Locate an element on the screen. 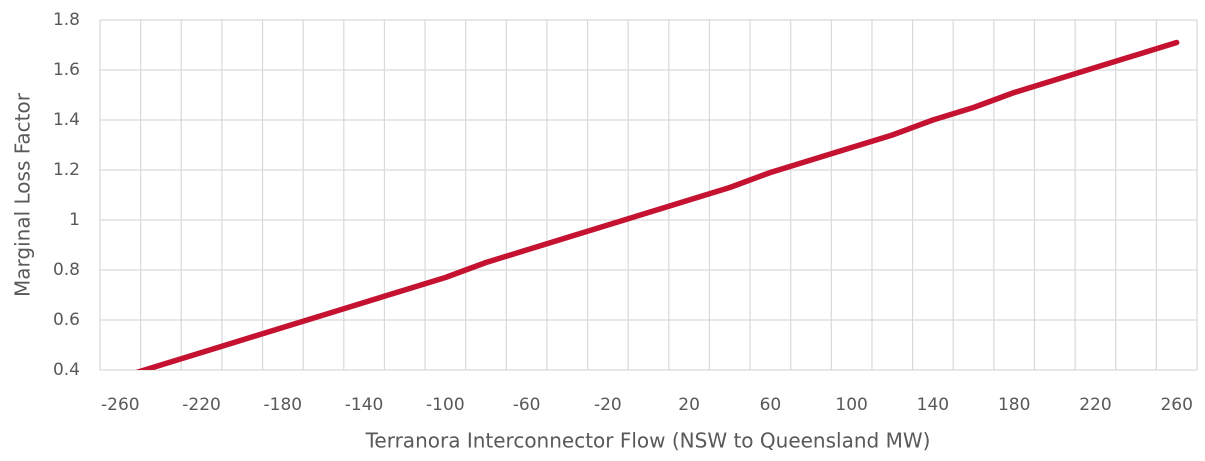 This screenshot has height=461, width=1205. x-tick-label: -260 is located at coordinates (120, 405).